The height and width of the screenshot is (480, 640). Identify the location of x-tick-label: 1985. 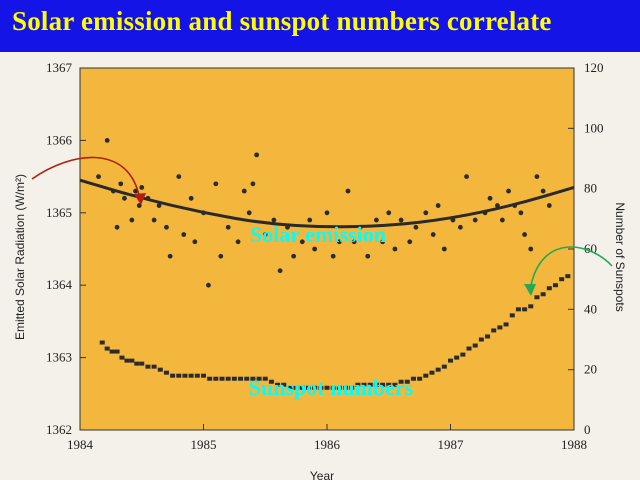
(204, 444).